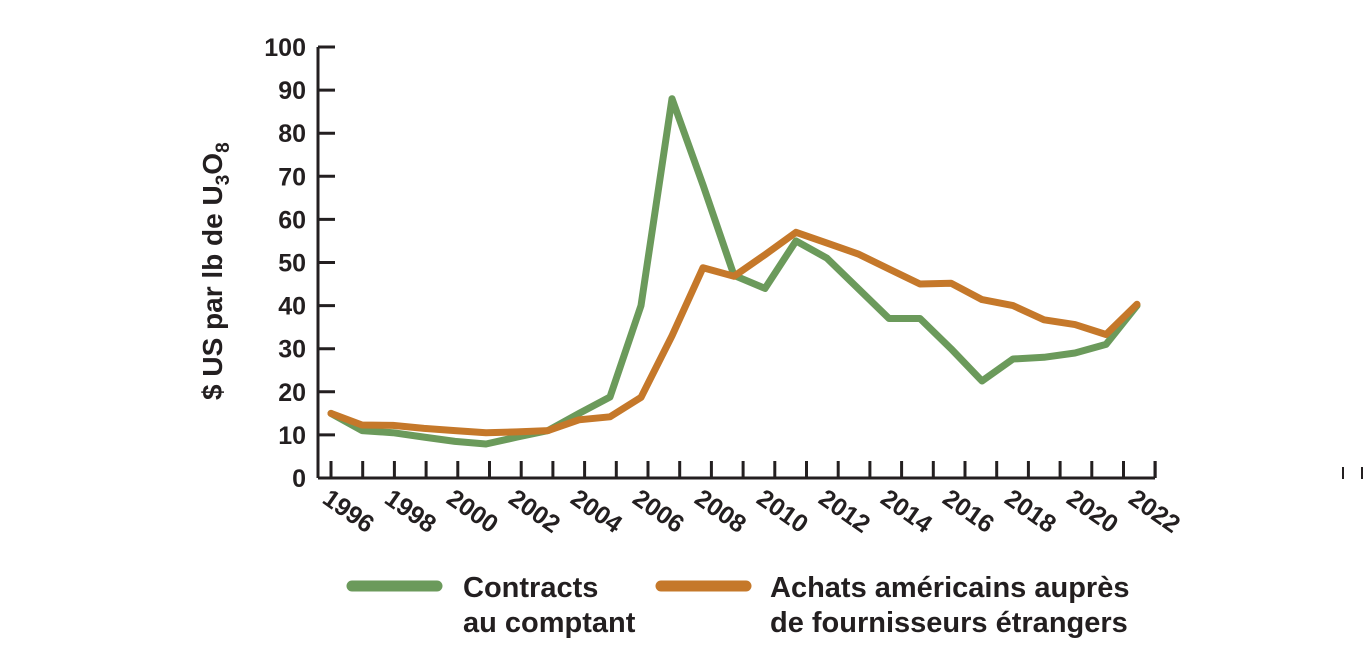 The height and width of the screenshot is (666, 1366). Describe the element at coordinates (949, 588) in the screenshot. I see `legend-label-2-line-1: Achats américains auprès` at that location.